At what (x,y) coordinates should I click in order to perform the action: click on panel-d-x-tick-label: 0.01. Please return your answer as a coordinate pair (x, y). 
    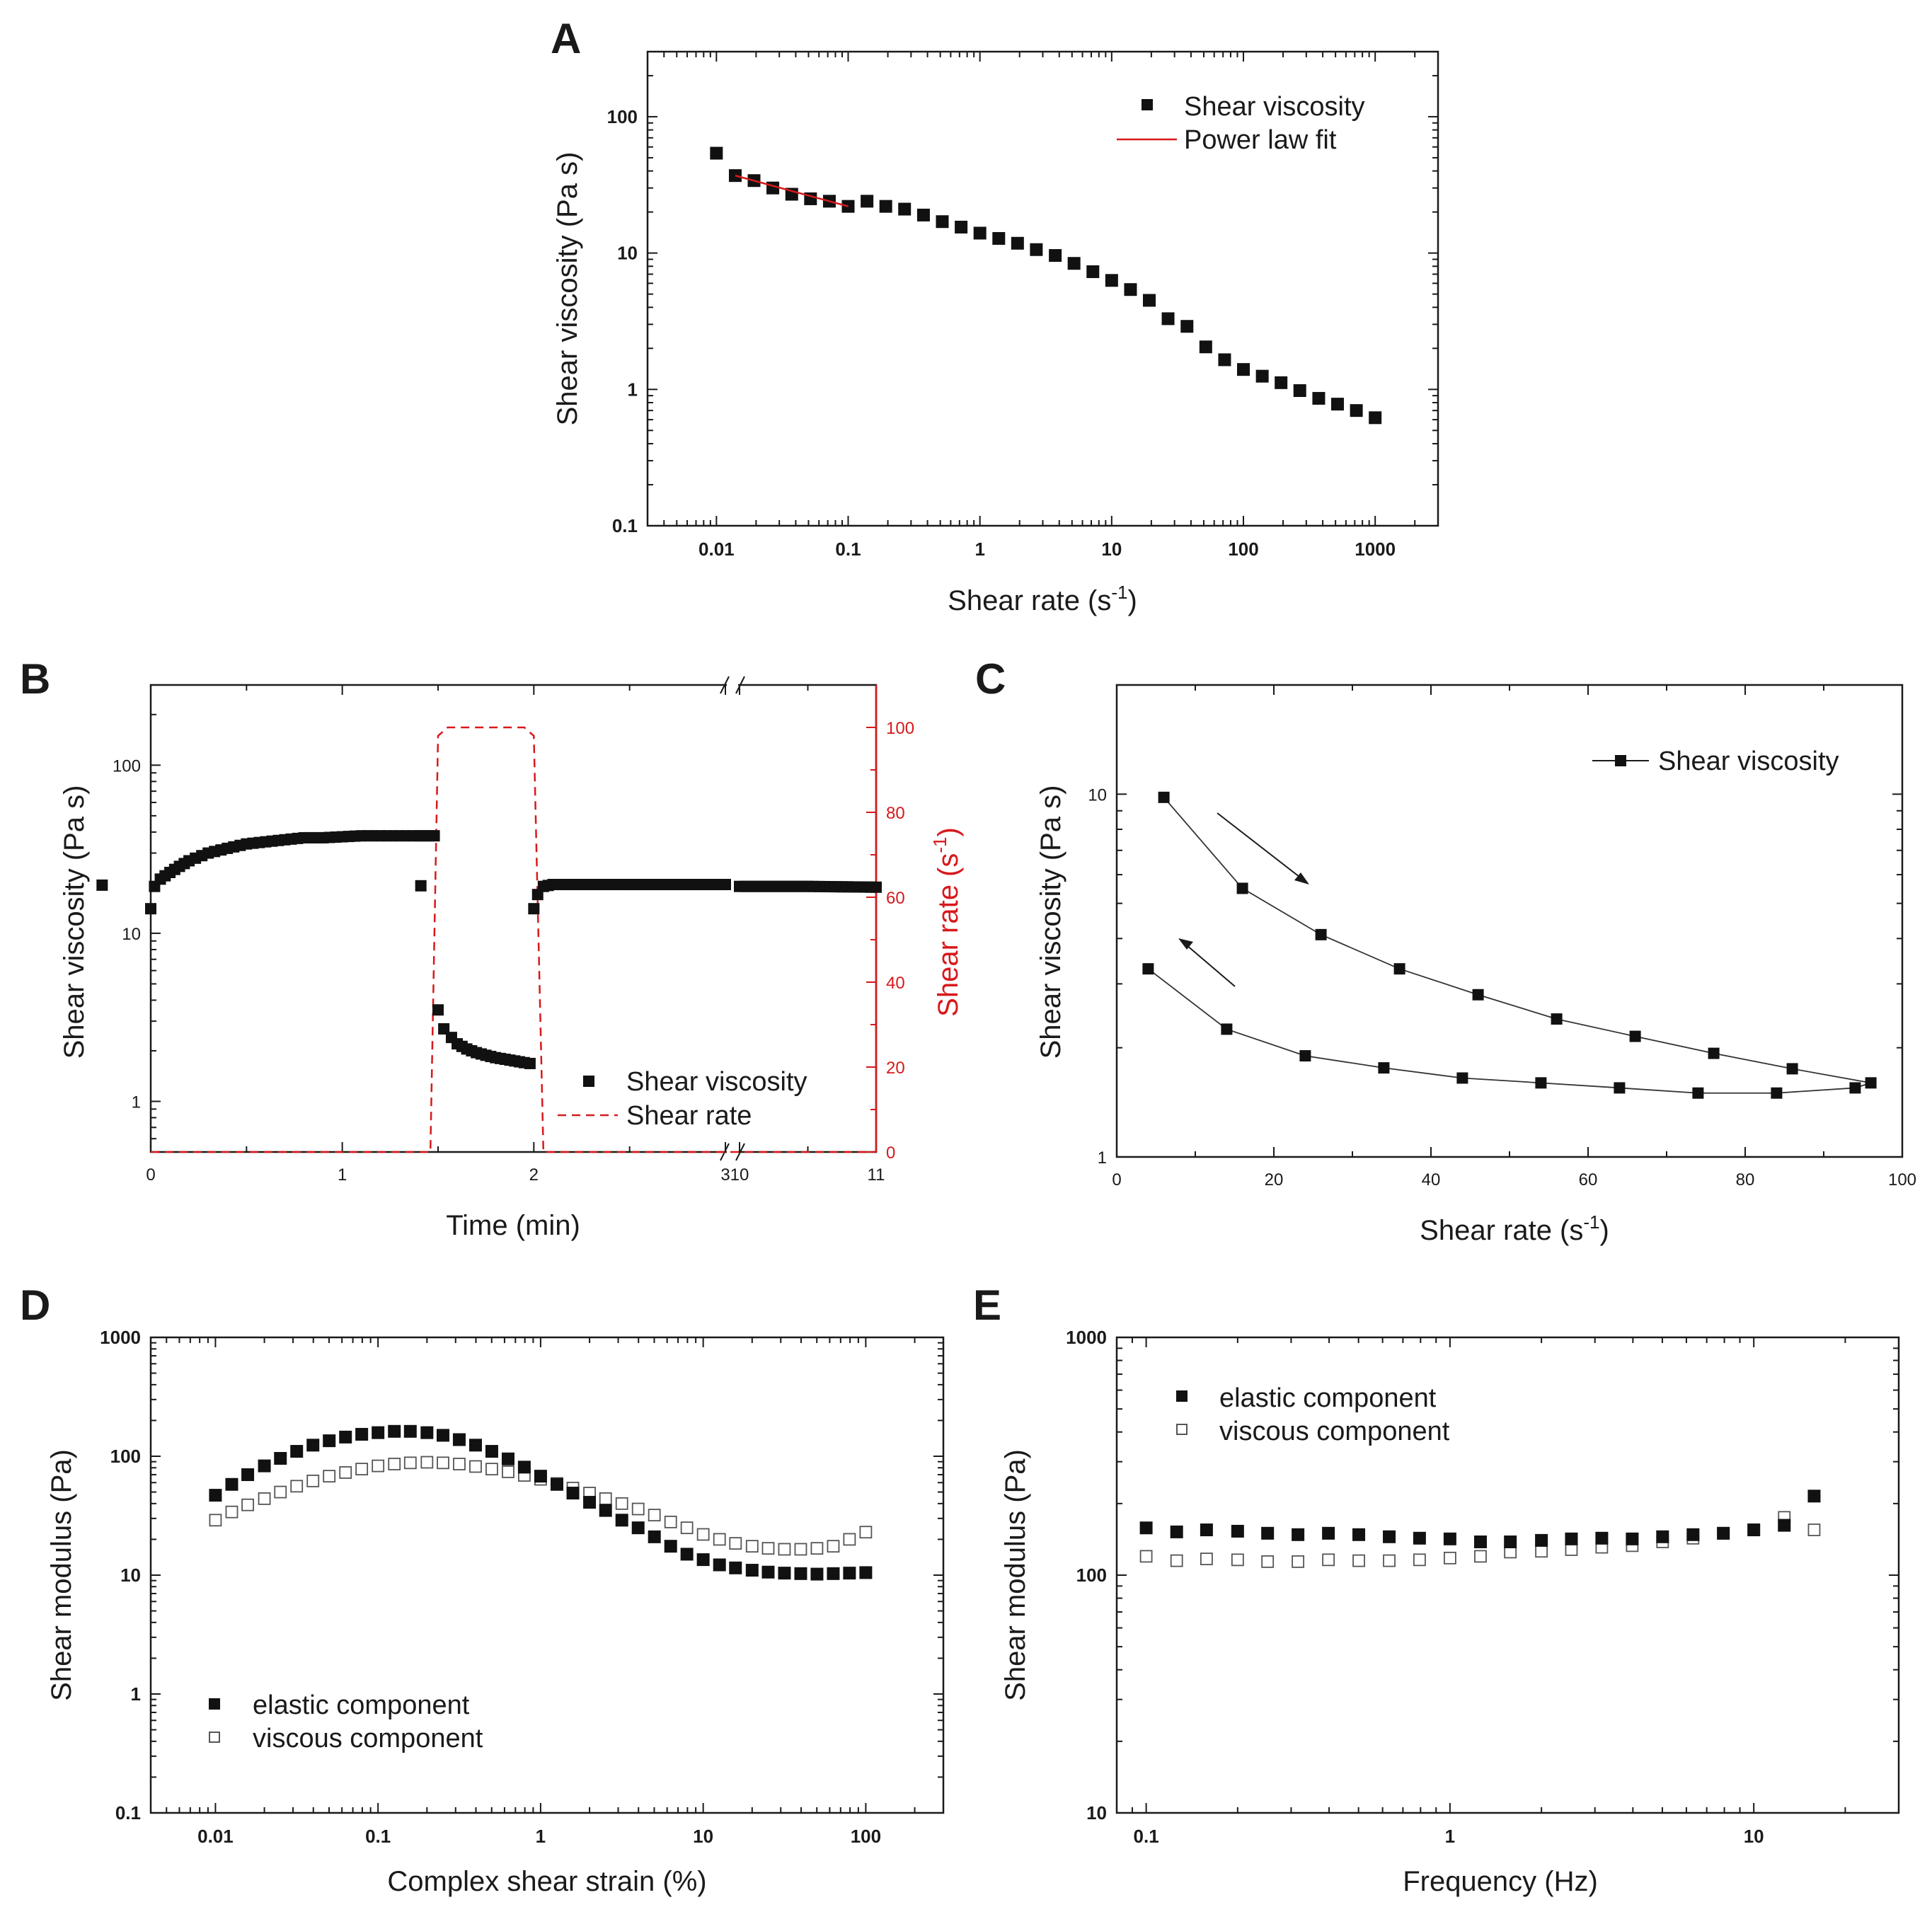
    Looking at the image, I should click on (215, 1836).